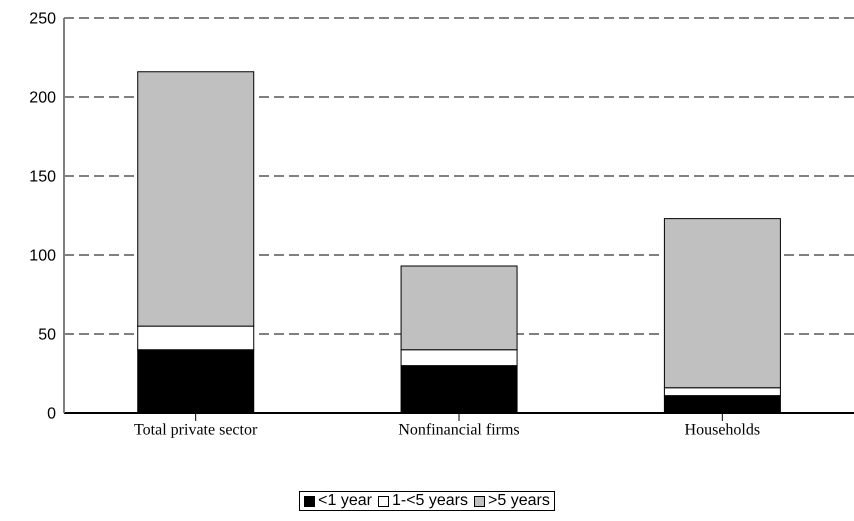 This screenshot has width=854, height=521. What do you see at coordinates (42, 177) in the screenshot?
I see `y-tick-label: 150` at bounding box center [42, 177].